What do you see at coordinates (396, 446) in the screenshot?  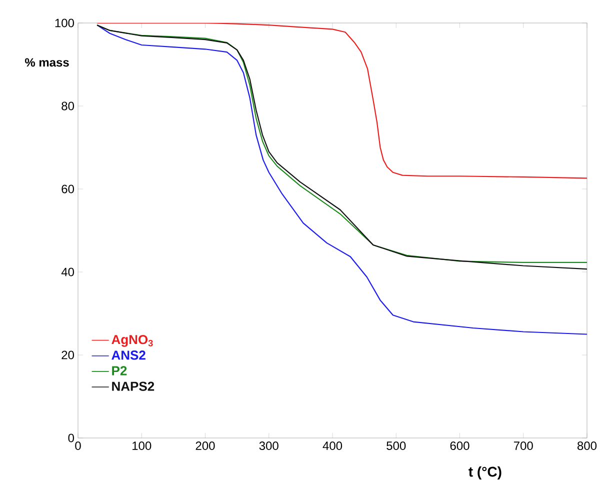 I see `x-tick-label: 500` at bounding box center [396, 446].